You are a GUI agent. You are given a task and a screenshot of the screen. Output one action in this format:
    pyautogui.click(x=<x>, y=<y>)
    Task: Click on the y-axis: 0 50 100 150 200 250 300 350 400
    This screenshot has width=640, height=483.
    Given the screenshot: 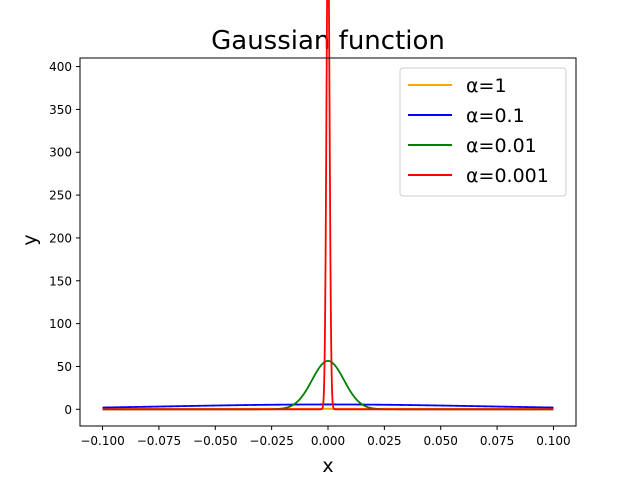 What is the action you would take?
    pyautogui.click(x=64, y=238)
    